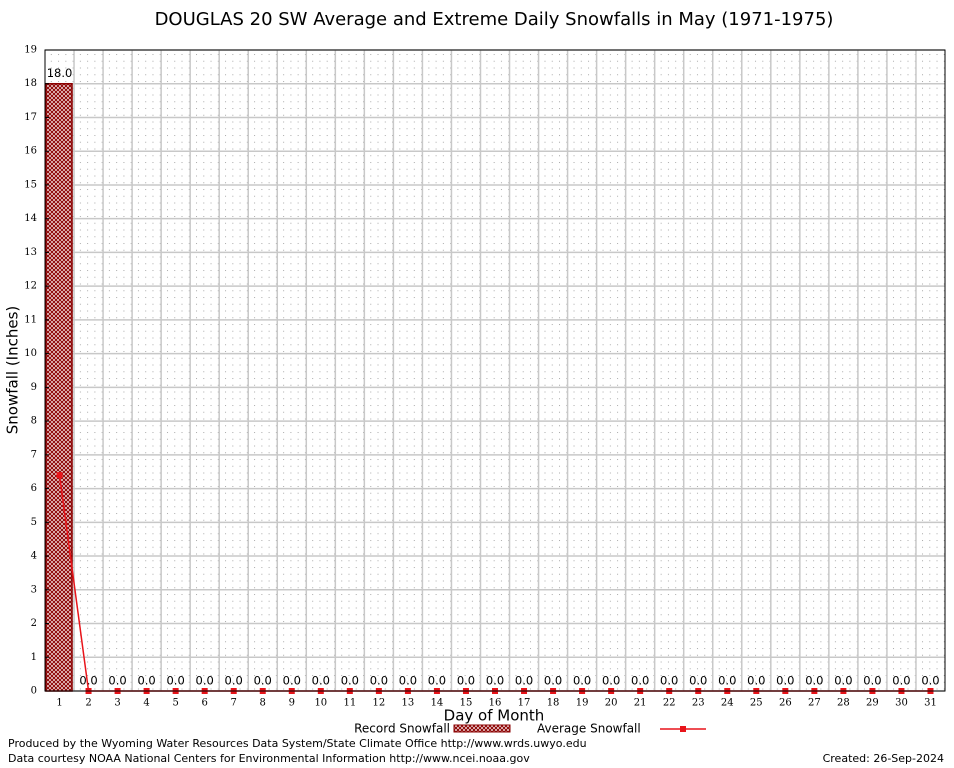  I want to click on x-axis-title: Day of Month, so click(494, 716).